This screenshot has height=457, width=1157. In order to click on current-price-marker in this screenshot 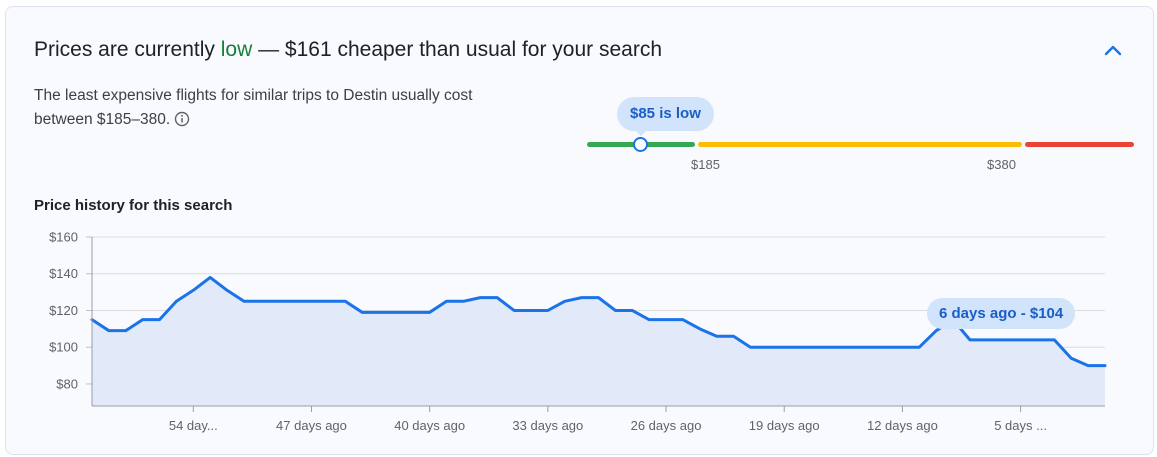, I will do `click(640, 144)`.